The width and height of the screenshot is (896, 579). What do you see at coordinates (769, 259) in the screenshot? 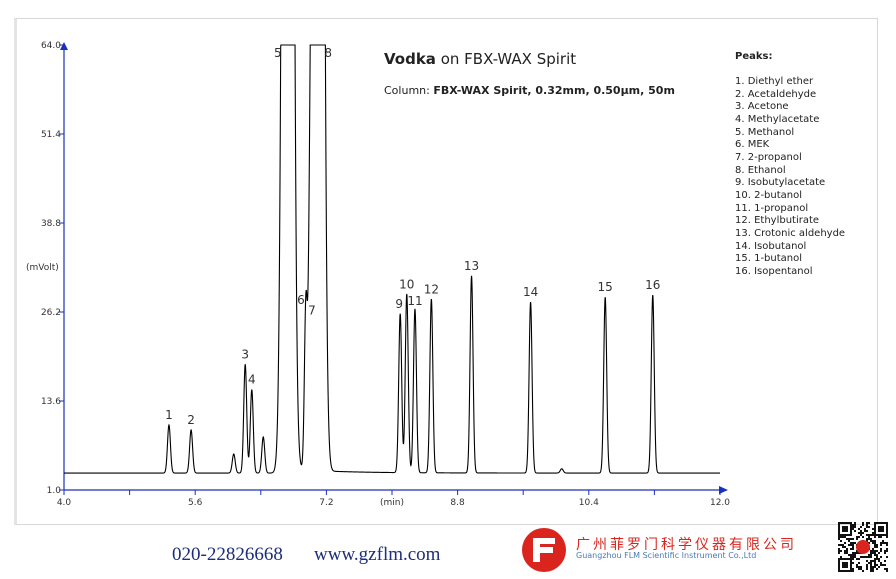
I see `peak-legend-item: 15. 1-butanol` at bounding box center [769, 259].